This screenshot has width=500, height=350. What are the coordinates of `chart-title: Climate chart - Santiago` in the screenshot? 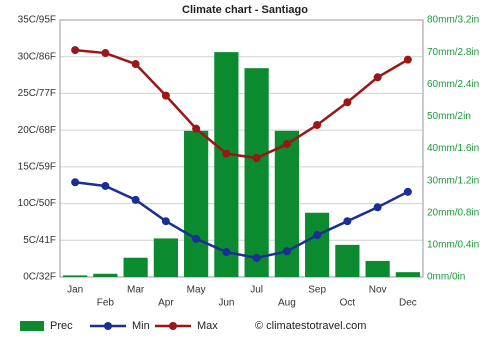 It's located at (245, 10).